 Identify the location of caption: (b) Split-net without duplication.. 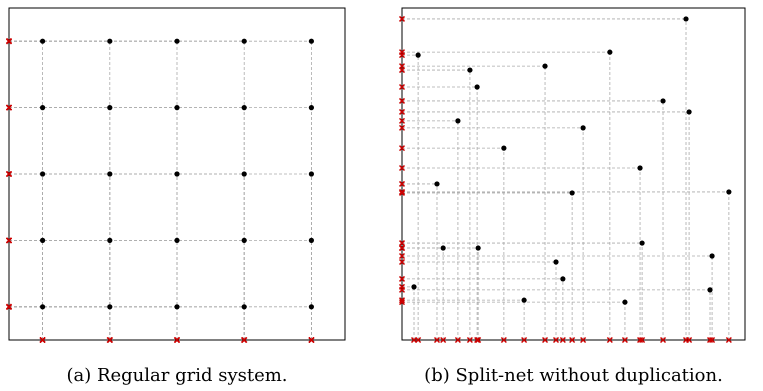
(573, 375).